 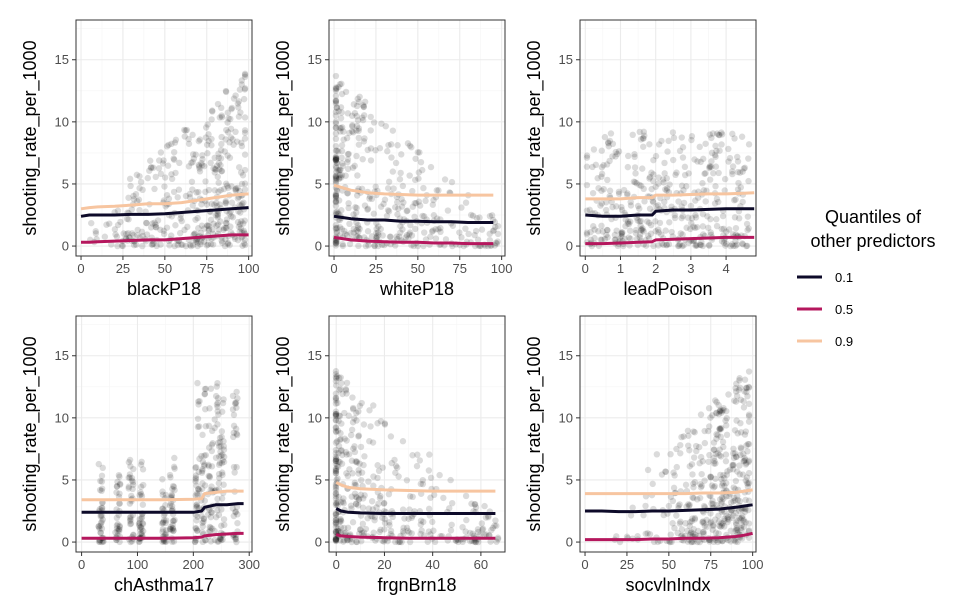 What do you see at coordinates (432, 564) in the screenshot?
I see `x-tick-label: 40` at bounding box center [432, 564].